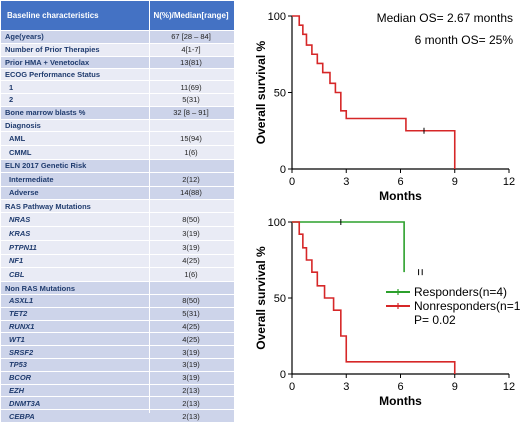 The image size is (520, 423). Describe the element at coordinates (117, 391) in the screenshot. I see `table-row: EZH 2(13)` at that location.